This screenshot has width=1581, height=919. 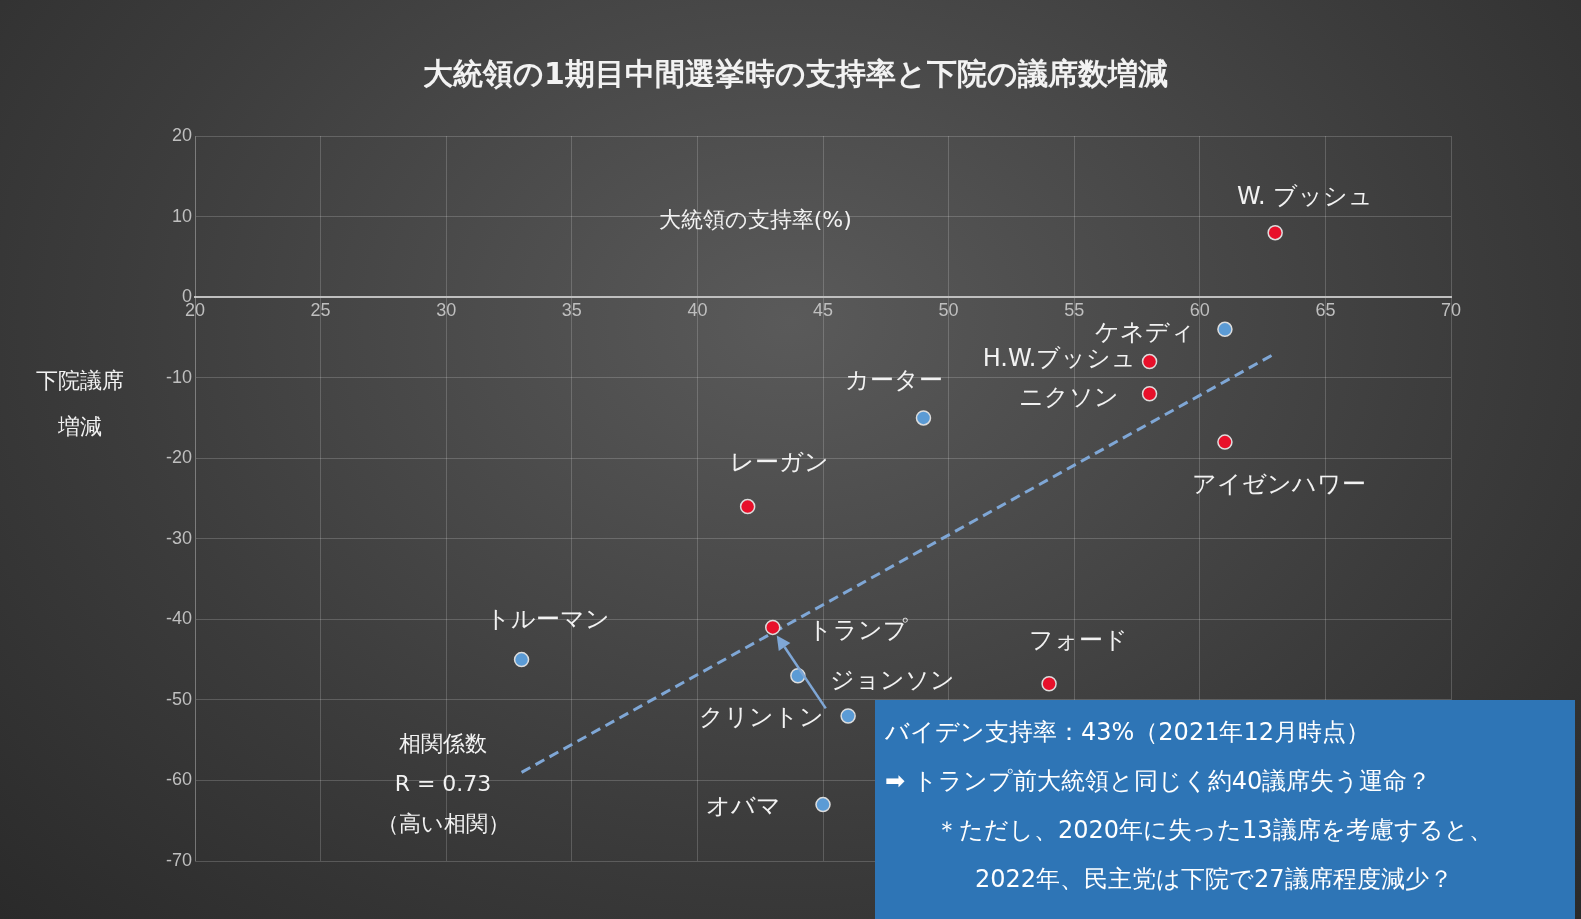 I want to click on x-tick-label: 60, so click(x=1199, y=309).